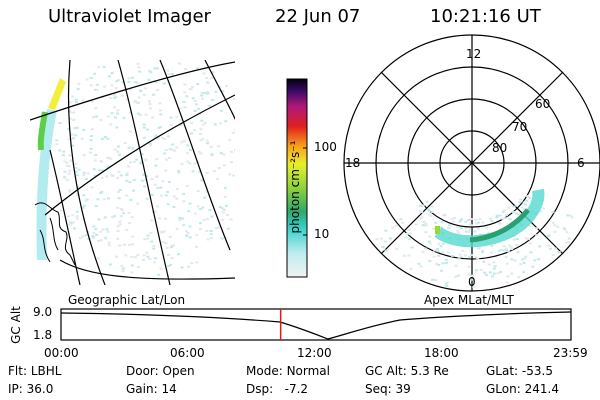  What do you see at coordinates (489, 218) in the screenshot?
I see `auroral-oval-glow` at bounding box center [489, 218].